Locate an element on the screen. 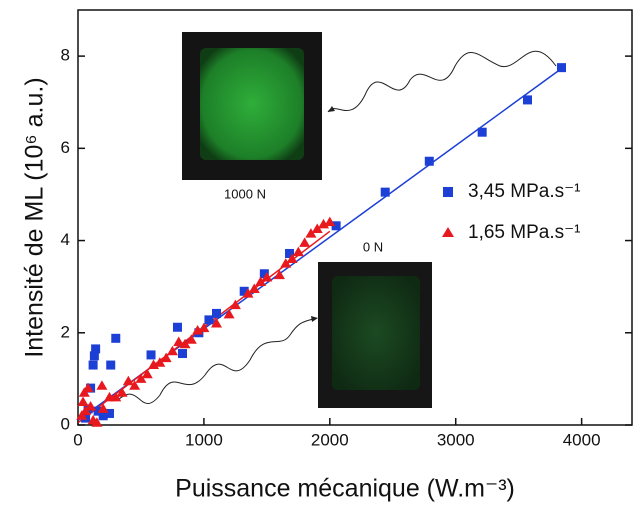 This screenshot has width=635, height=510. y-tick-label: 8 is located at coordinates (65, 55).